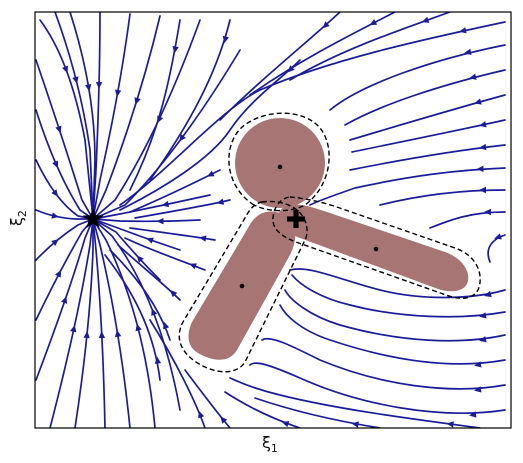 The height and width of the screenshot is (463, 523). I want to click on obstacle-arm-right, so click(373, 248).